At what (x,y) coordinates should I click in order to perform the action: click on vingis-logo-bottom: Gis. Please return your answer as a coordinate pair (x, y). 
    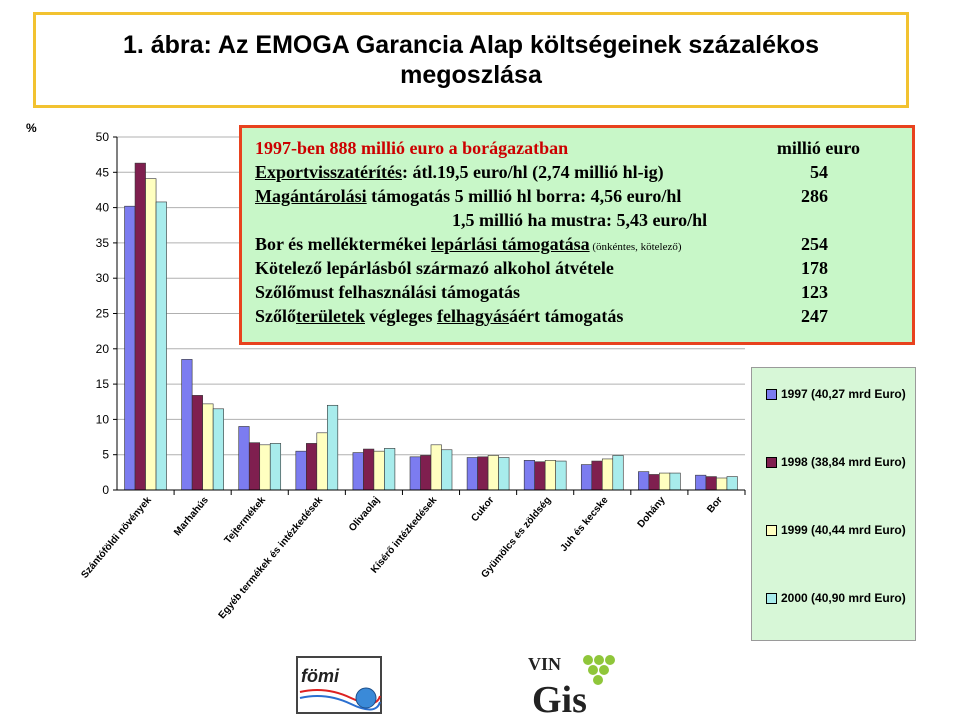
    Looking at the image, I should click on (559, 696).